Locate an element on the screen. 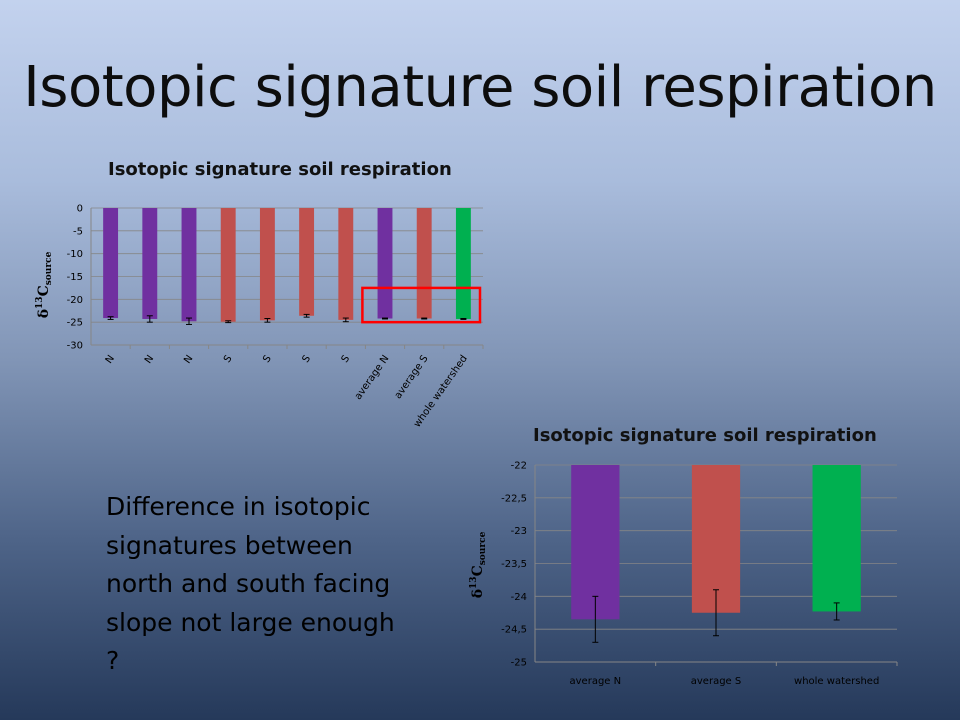  y-tick-label: -23 is located at coordinates (519, 531).